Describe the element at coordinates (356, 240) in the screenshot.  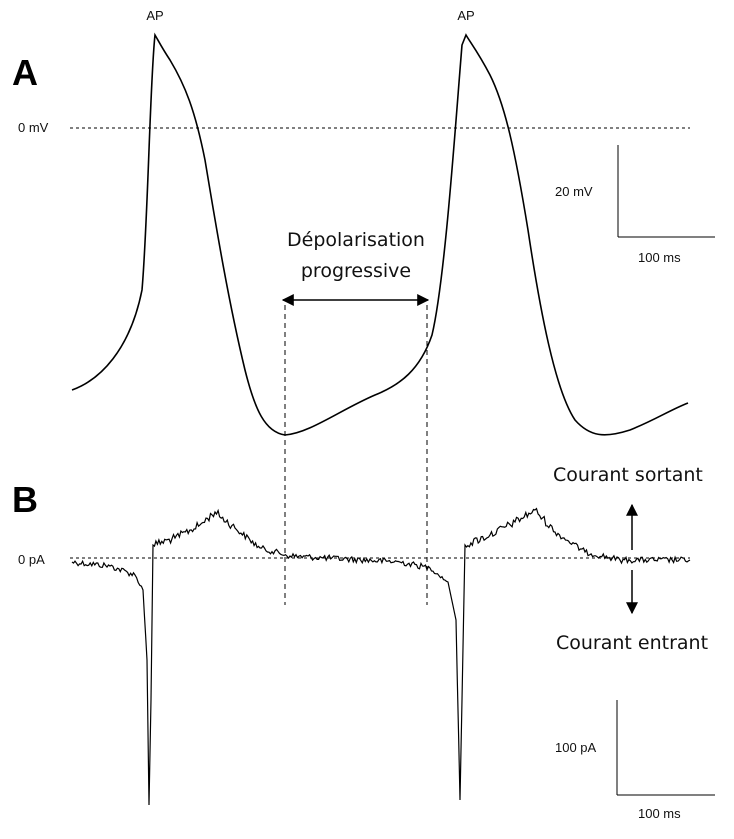
I see `annotation: Dépolarisation` at that location.